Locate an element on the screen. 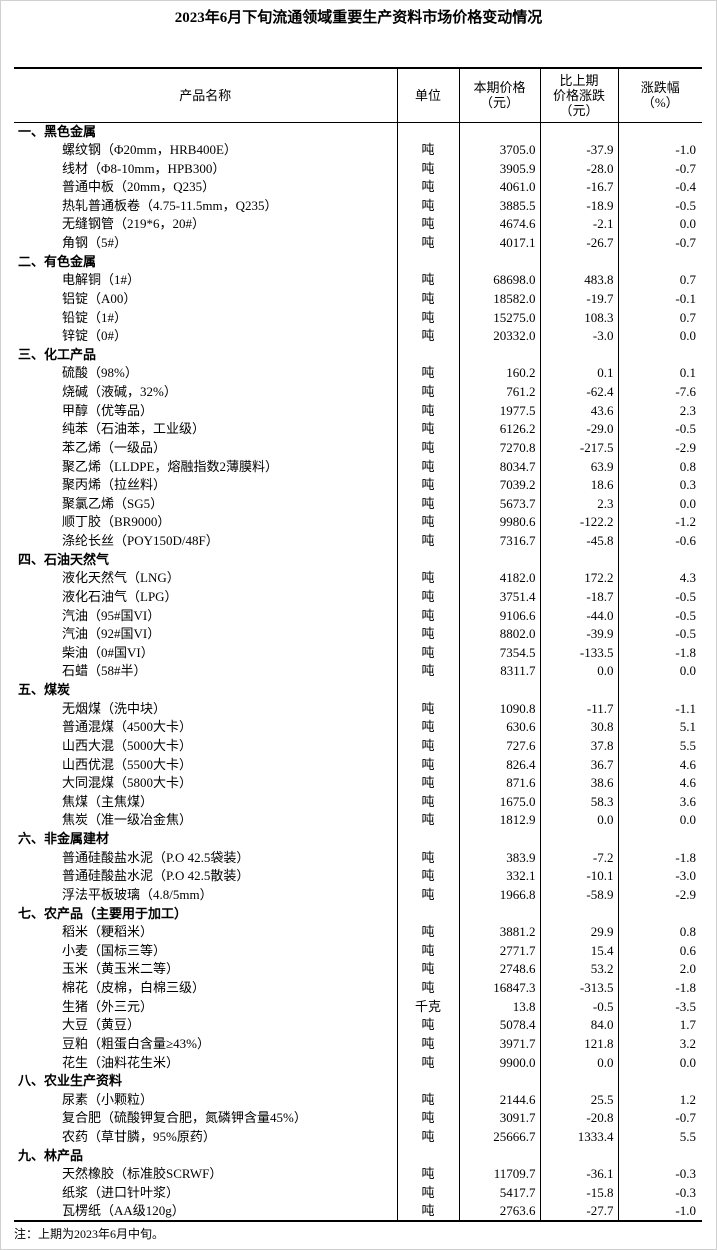 The height and width of the screenshot is (1250, 717). current-price-cell: 1675.0 is located at coordinates (499, 802).